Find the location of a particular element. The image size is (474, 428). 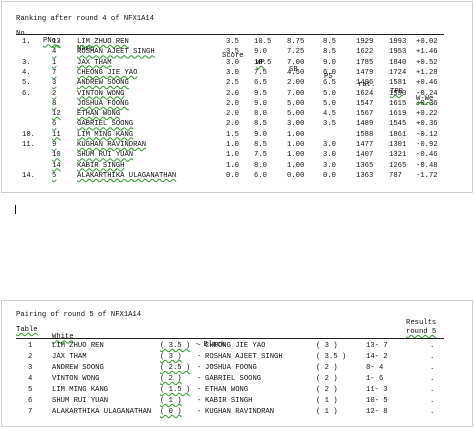

pairing-header-row: Table White - Black is located at coordinates (237, 334).